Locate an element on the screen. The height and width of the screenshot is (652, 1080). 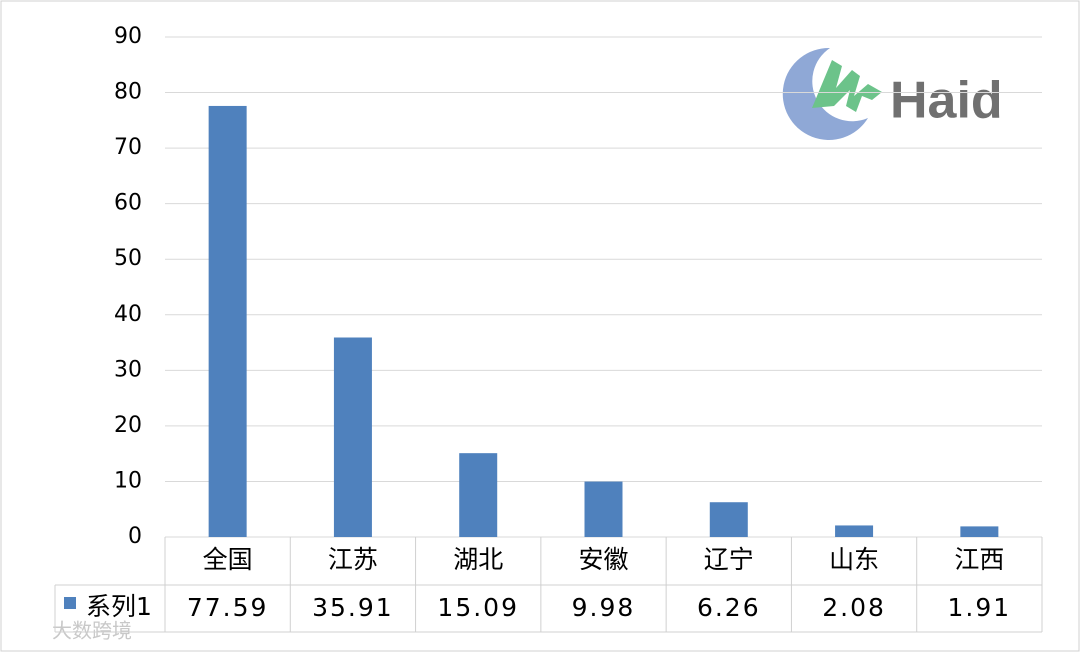
watermark: 大数跨境 is located at coordinates (92, 631).